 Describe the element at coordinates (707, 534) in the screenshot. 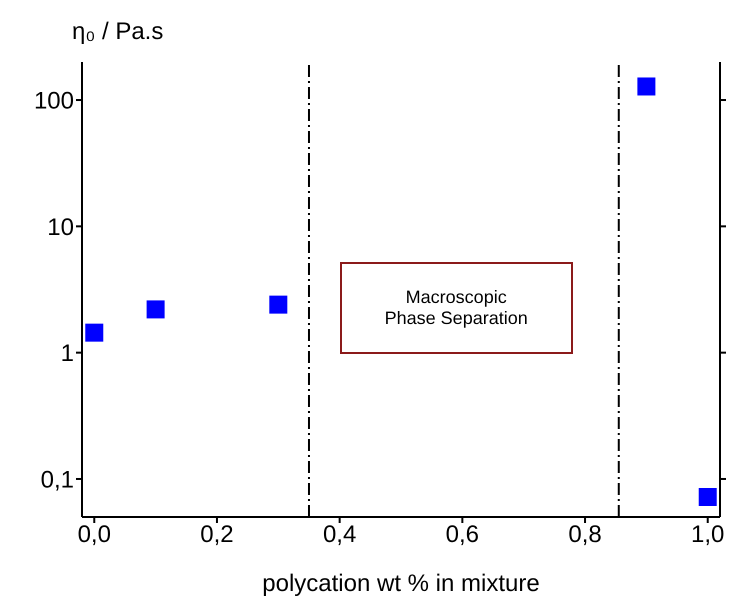

I see `x-tick-label: 1,0` at that location.